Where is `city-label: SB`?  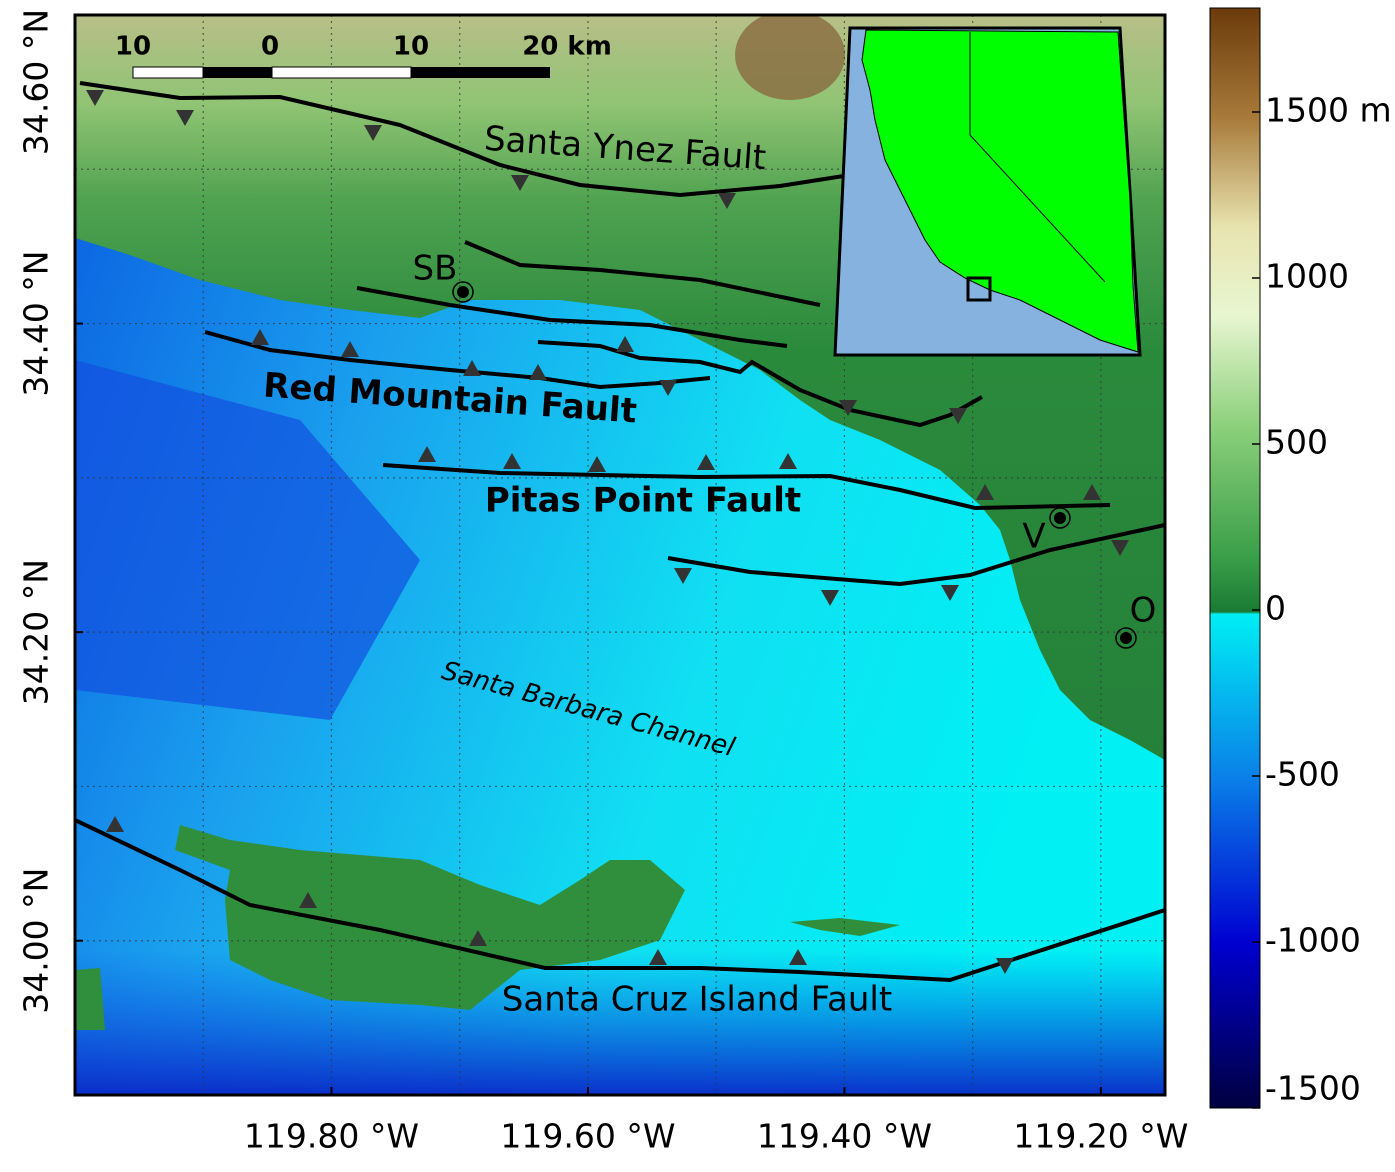 city-label: SB is located at coordinates (435, 269).